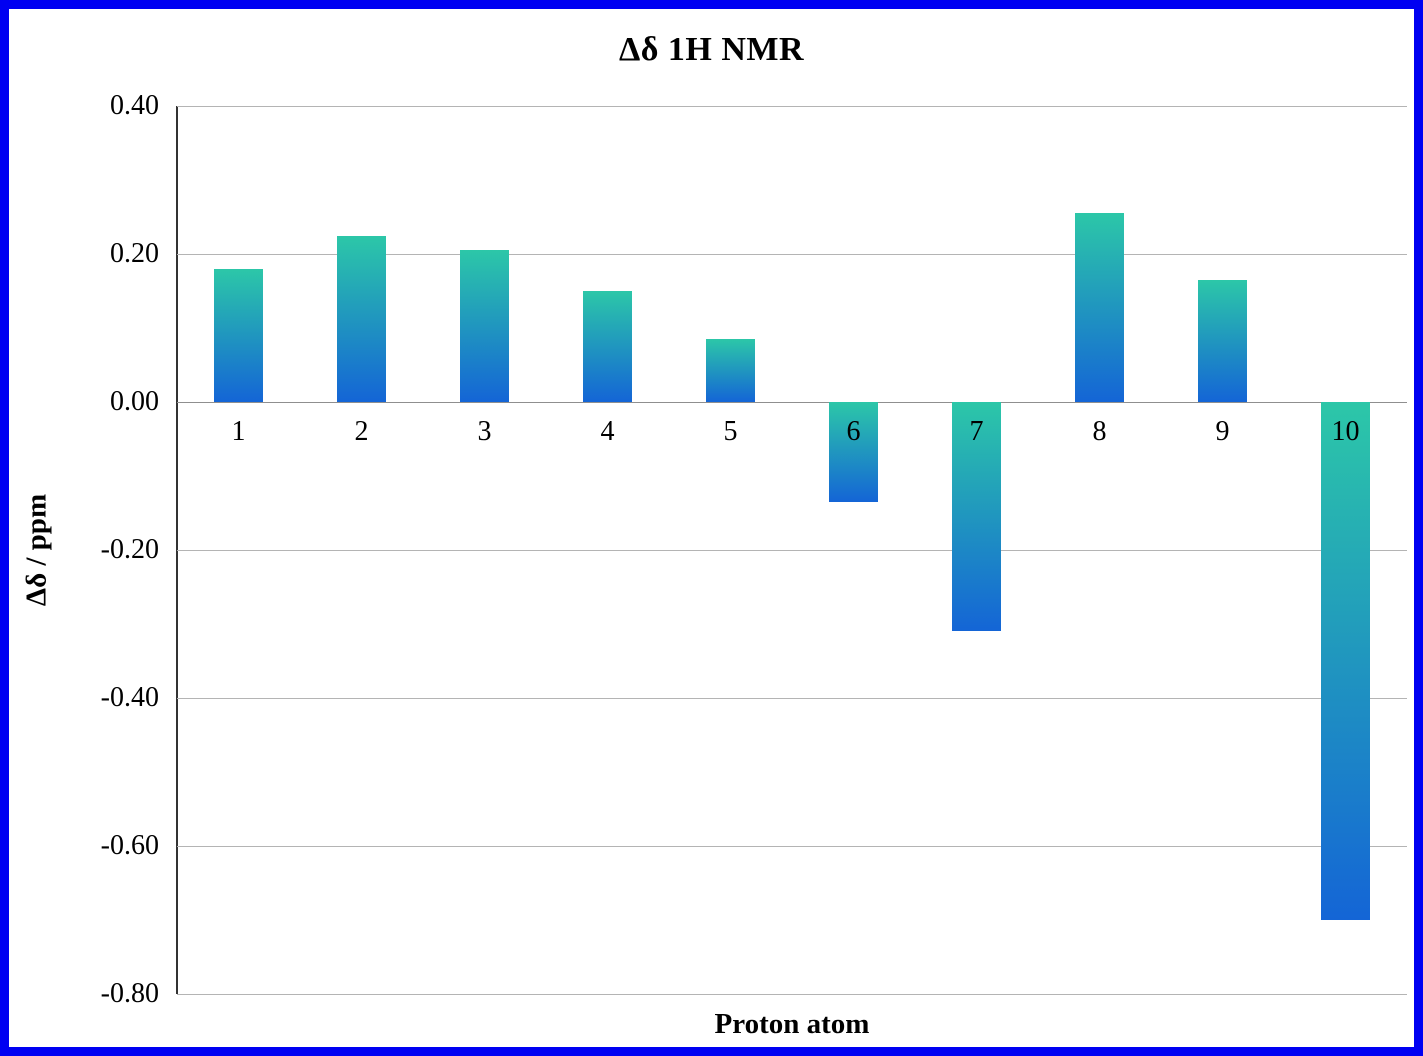  I want to click on y-tick-label: -0.80, so click(129, 993).